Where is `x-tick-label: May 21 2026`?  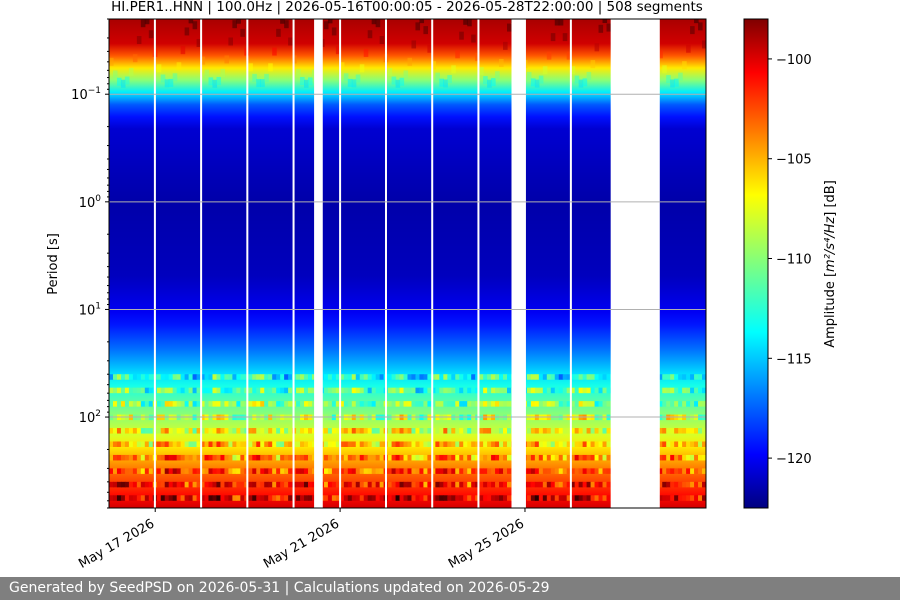 x-tick-label: May 21 2026 is located at coordinates (301, 543).